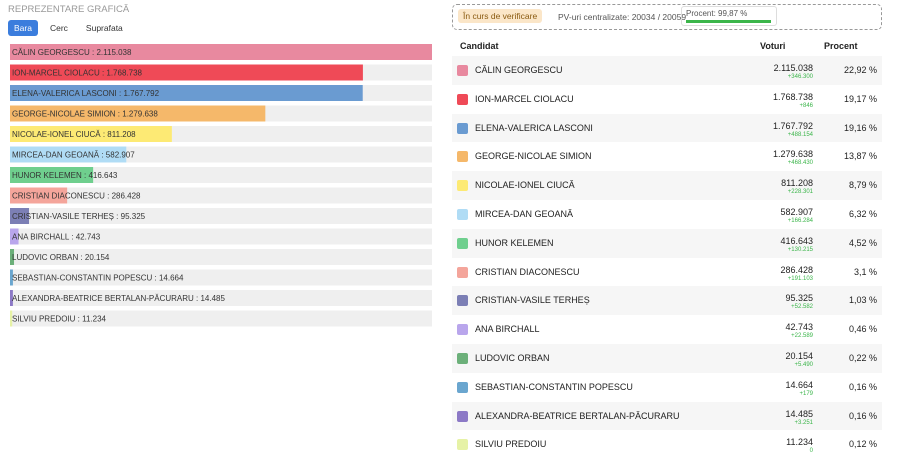 The width and height of the screenshot is (900, 458). Describe the element at coordinates (802, 307) in the screenshot. I see `votes-delta: +52.582` at that location.